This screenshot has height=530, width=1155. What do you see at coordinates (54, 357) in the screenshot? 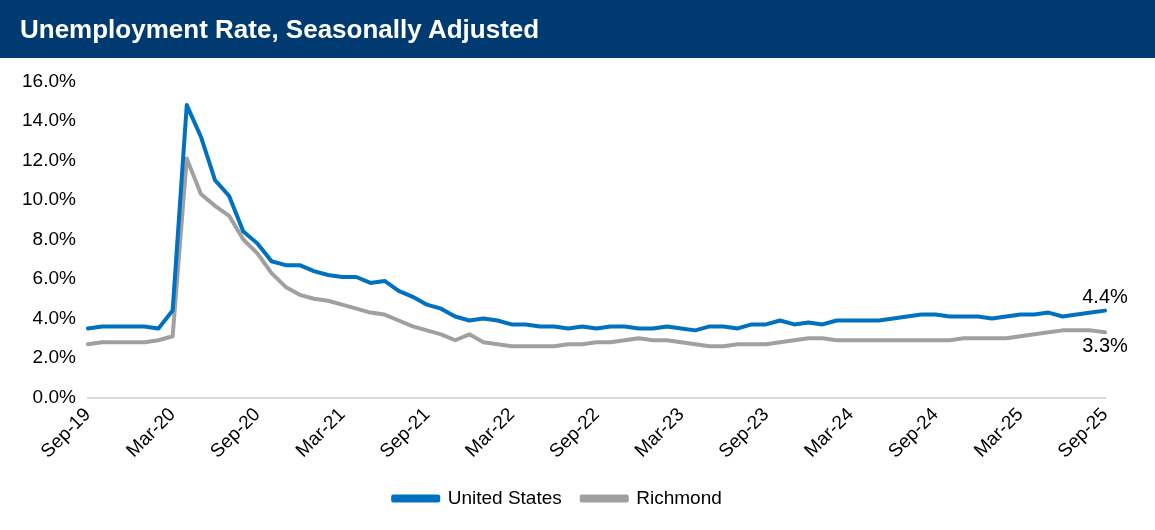
I see `y-tick-label: 2.0%` at bounding box center [54, 357].